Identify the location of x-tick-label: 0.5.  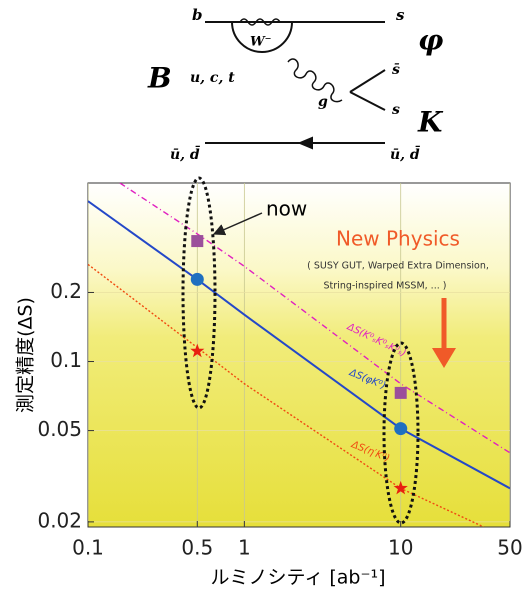
(197, 548).